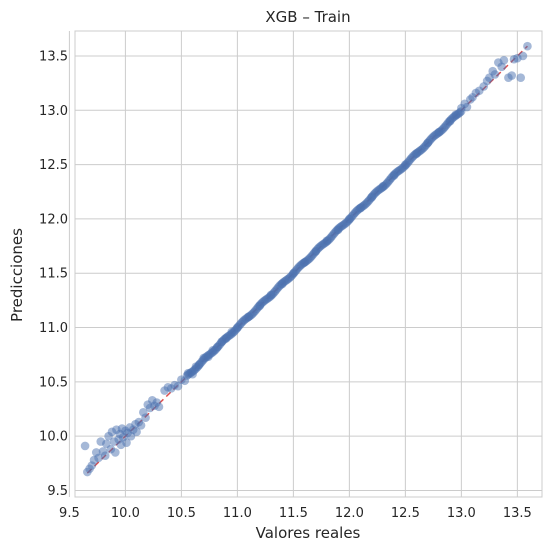 The height and width of the screenshot is (554, 548). I want to click on x-tick-label: 12.5, so click(405, 513).